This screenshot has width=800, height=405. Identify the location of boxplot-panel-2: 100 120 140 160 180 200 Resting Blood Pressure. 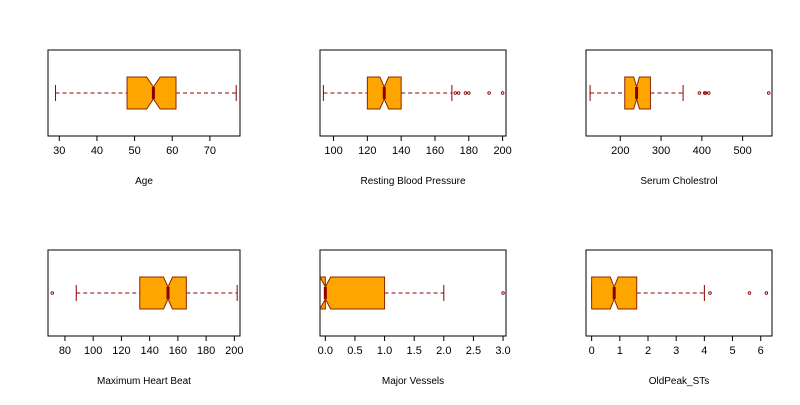
(415, 118).